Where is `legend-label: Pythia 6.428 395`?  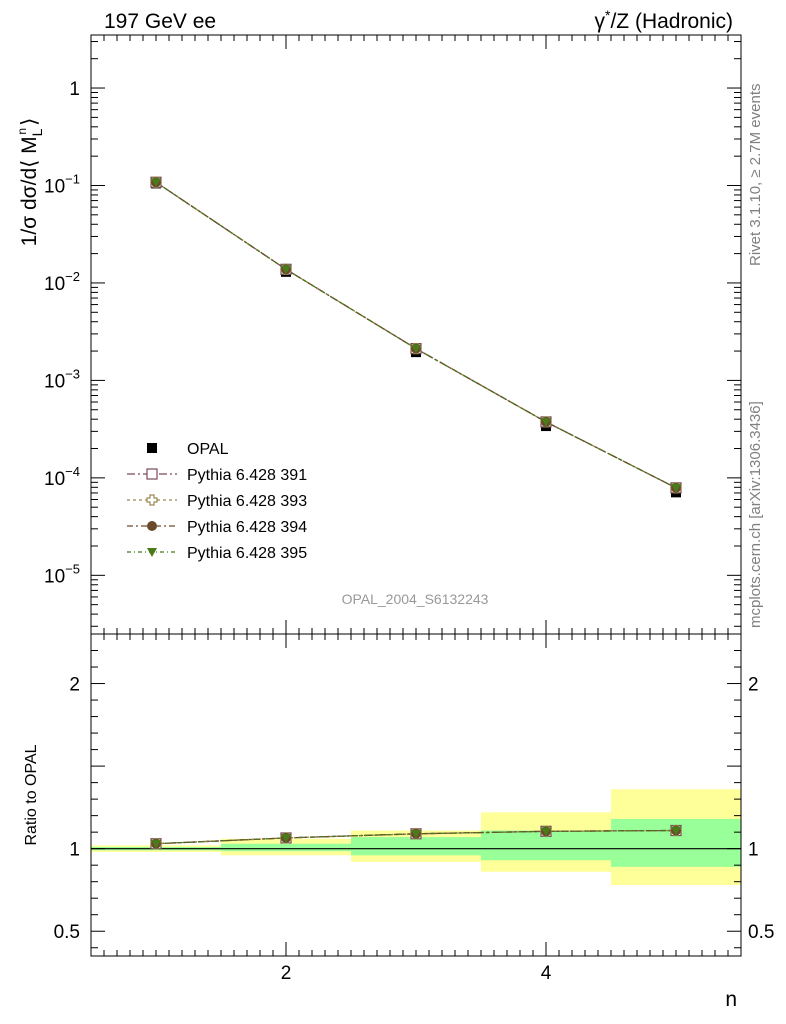
legend-label: Pythia 6.428 395 is located at coordinates (247, 553).